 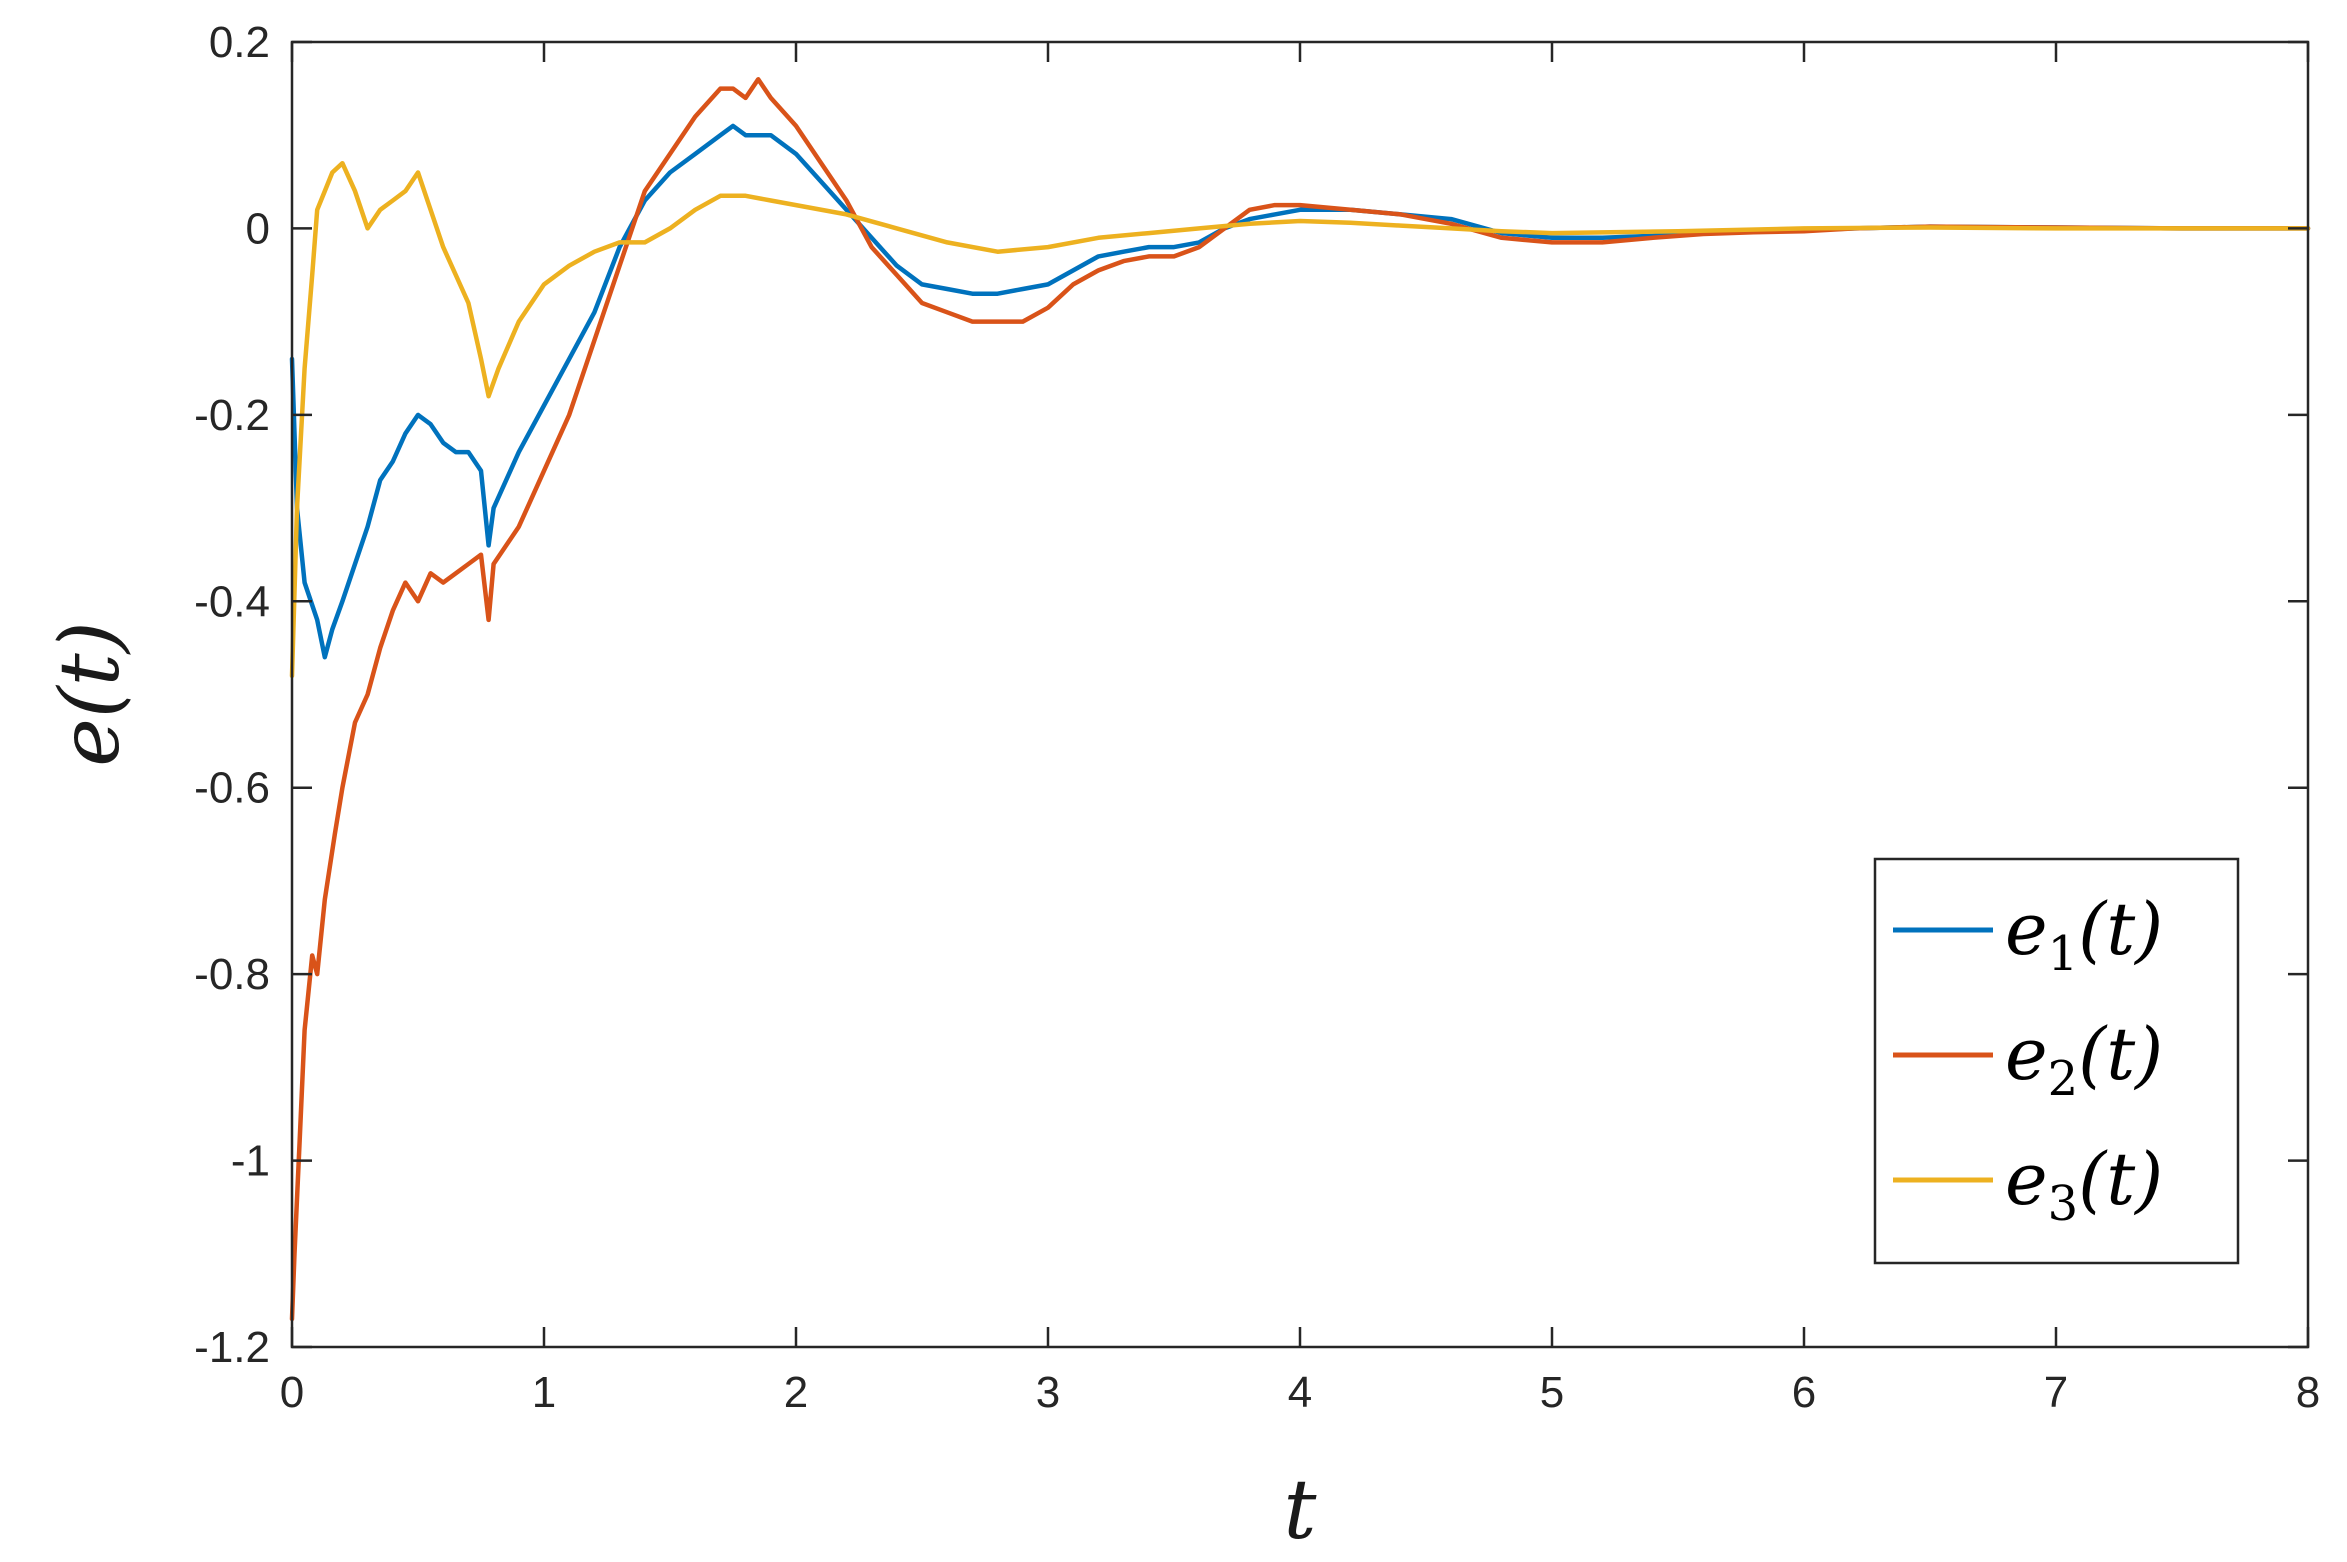 What do you see at coordinates (90, 693) in the screenshot?
I see `y-axis-label: e(t)` at bounding box center [90, 693].